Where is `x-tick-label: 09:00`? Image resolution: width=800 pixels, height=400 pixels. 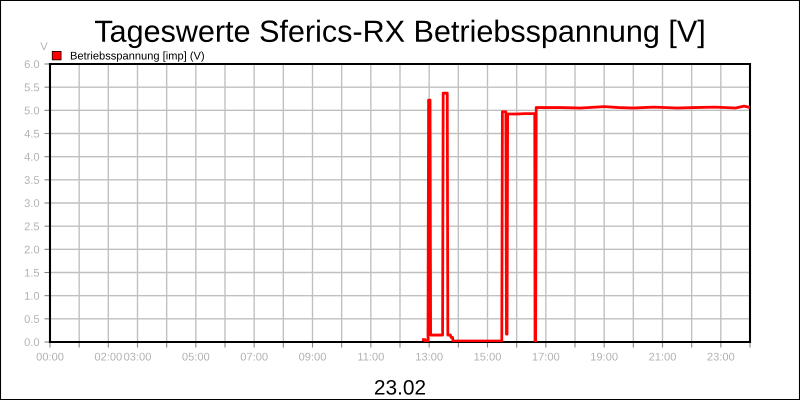
x-tick-label: 09:00 is located at coordinates (312, 356).